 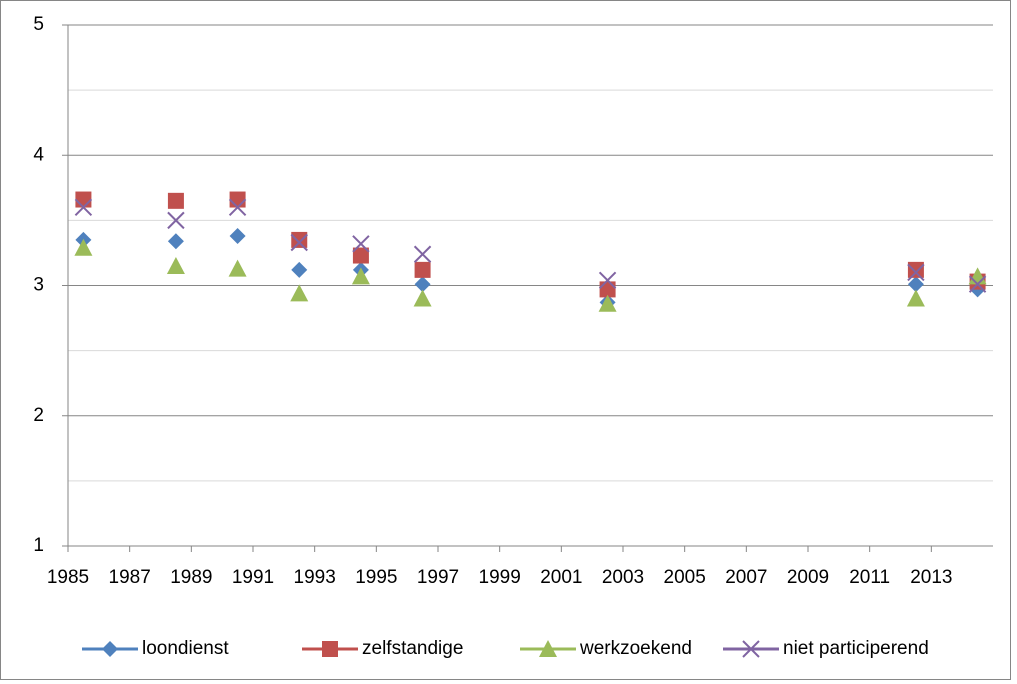 I want to click on x-tick-label: 2007, so click(x=746, y=577).